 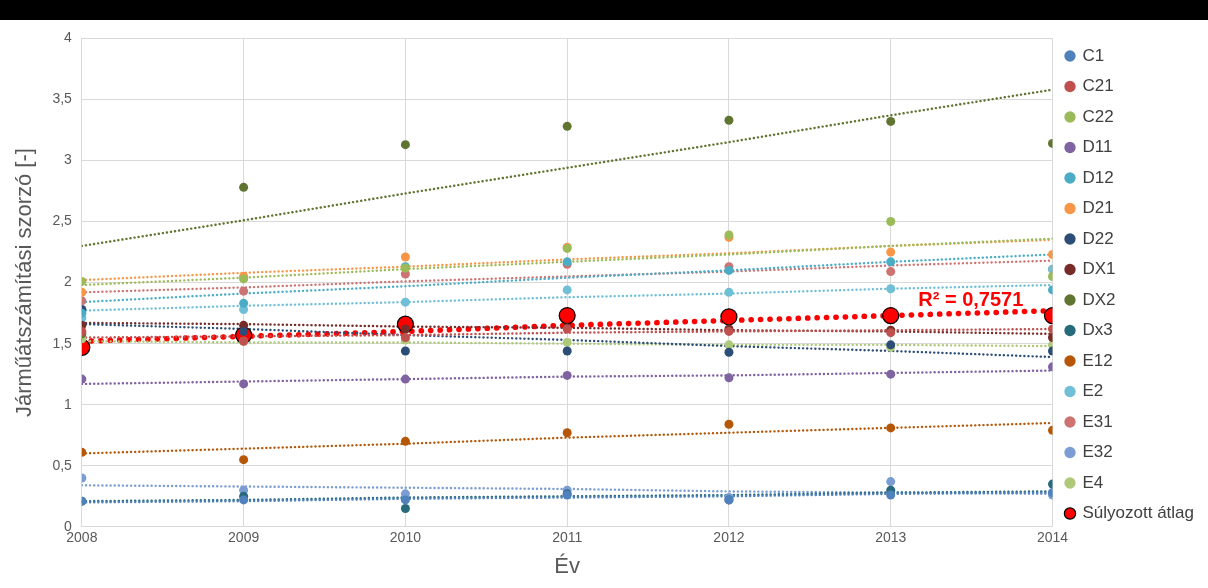 What do you see at coordinates (62, 464) in the screenshot?
I see `y-tick-label: 0,5` at bounding box center [62, 464].